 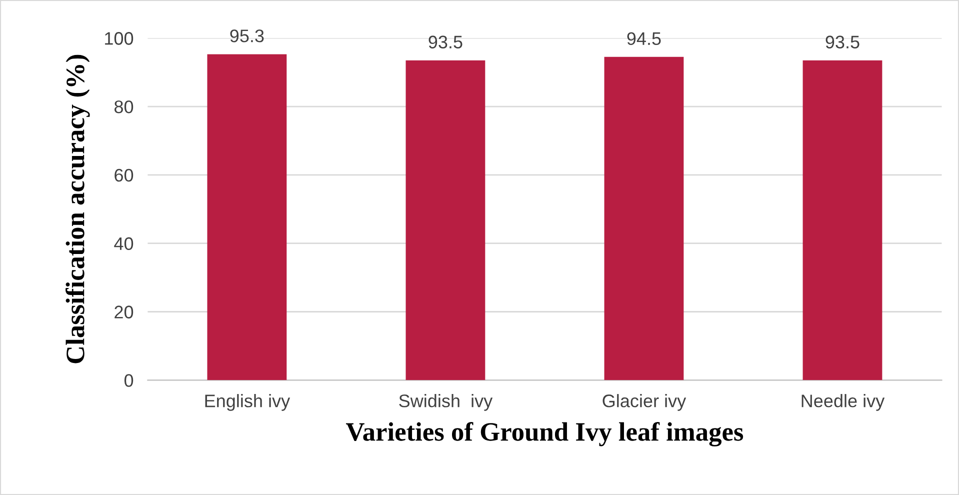 I want to click on x-tick-label: Glacier ivy, so click(x=644, y=402).